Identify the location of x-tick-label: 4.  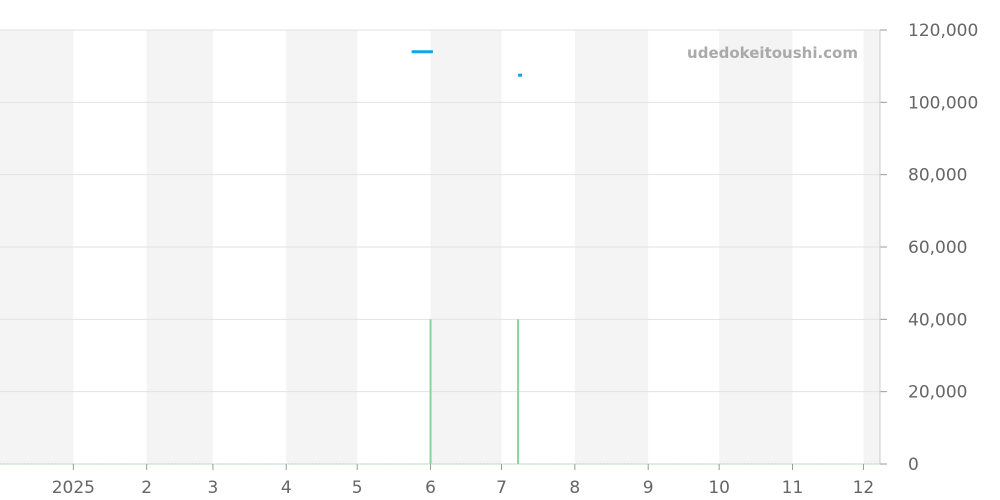
(286, 488).